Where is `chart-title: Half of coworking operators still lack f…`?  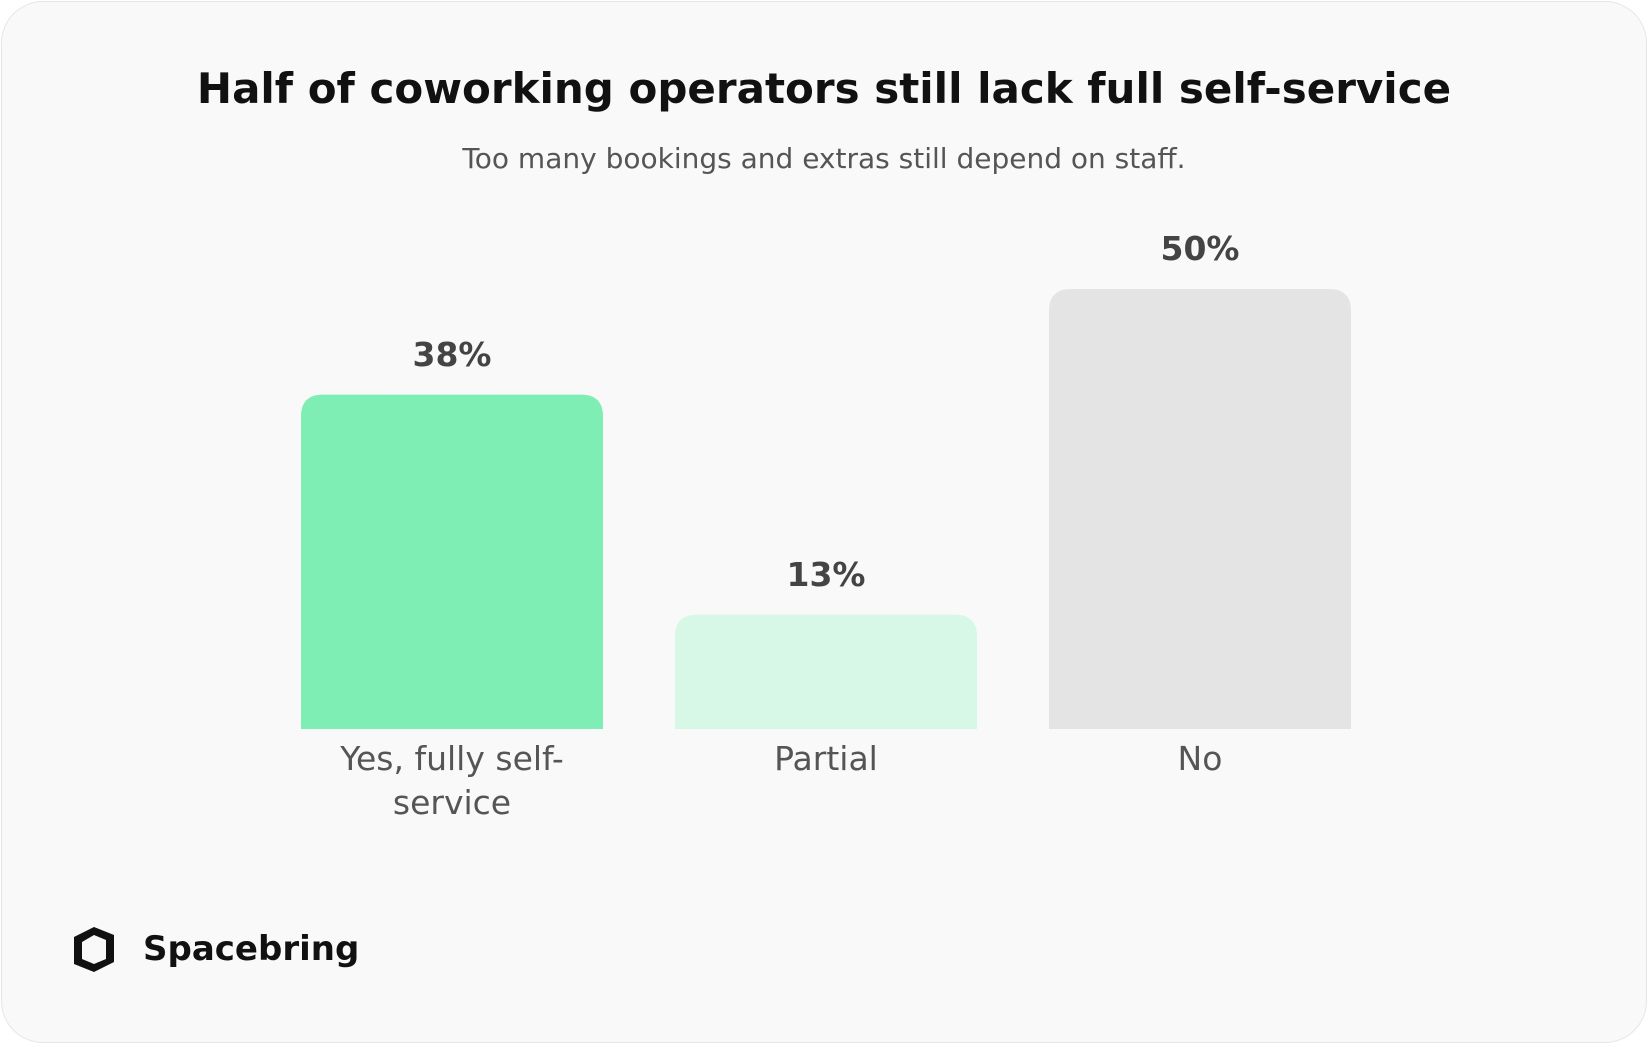
chart-title: Half of coworking operators still lack f… is located at coordinates (824, 88).